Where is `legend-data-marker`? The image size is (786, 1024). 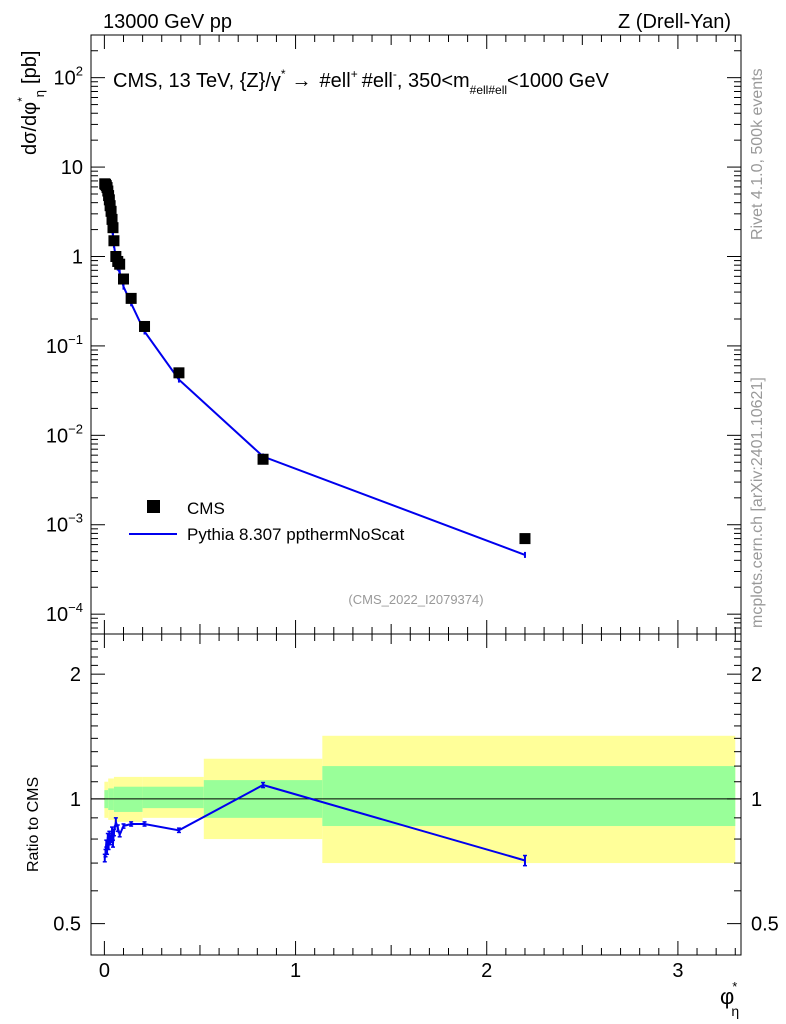 legend-data-marker is located at coordinates (153, 506).